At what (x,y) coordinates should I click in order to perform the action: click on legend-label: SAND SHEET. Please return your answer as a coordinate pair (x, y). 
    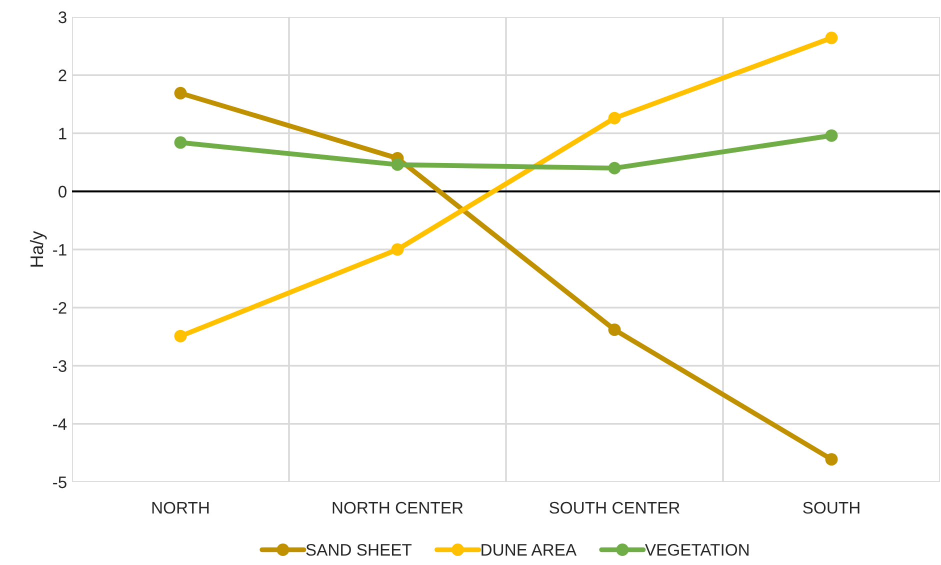
    Looking at the image, I should click on (359, 550).